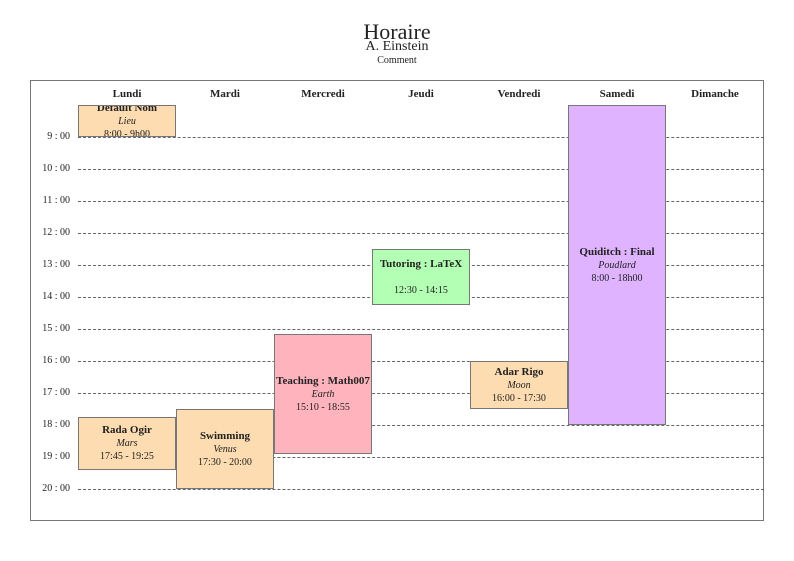 This screenshot has width=794, height=561. I want to click on event-place: Poudlard, so click(617, 265).